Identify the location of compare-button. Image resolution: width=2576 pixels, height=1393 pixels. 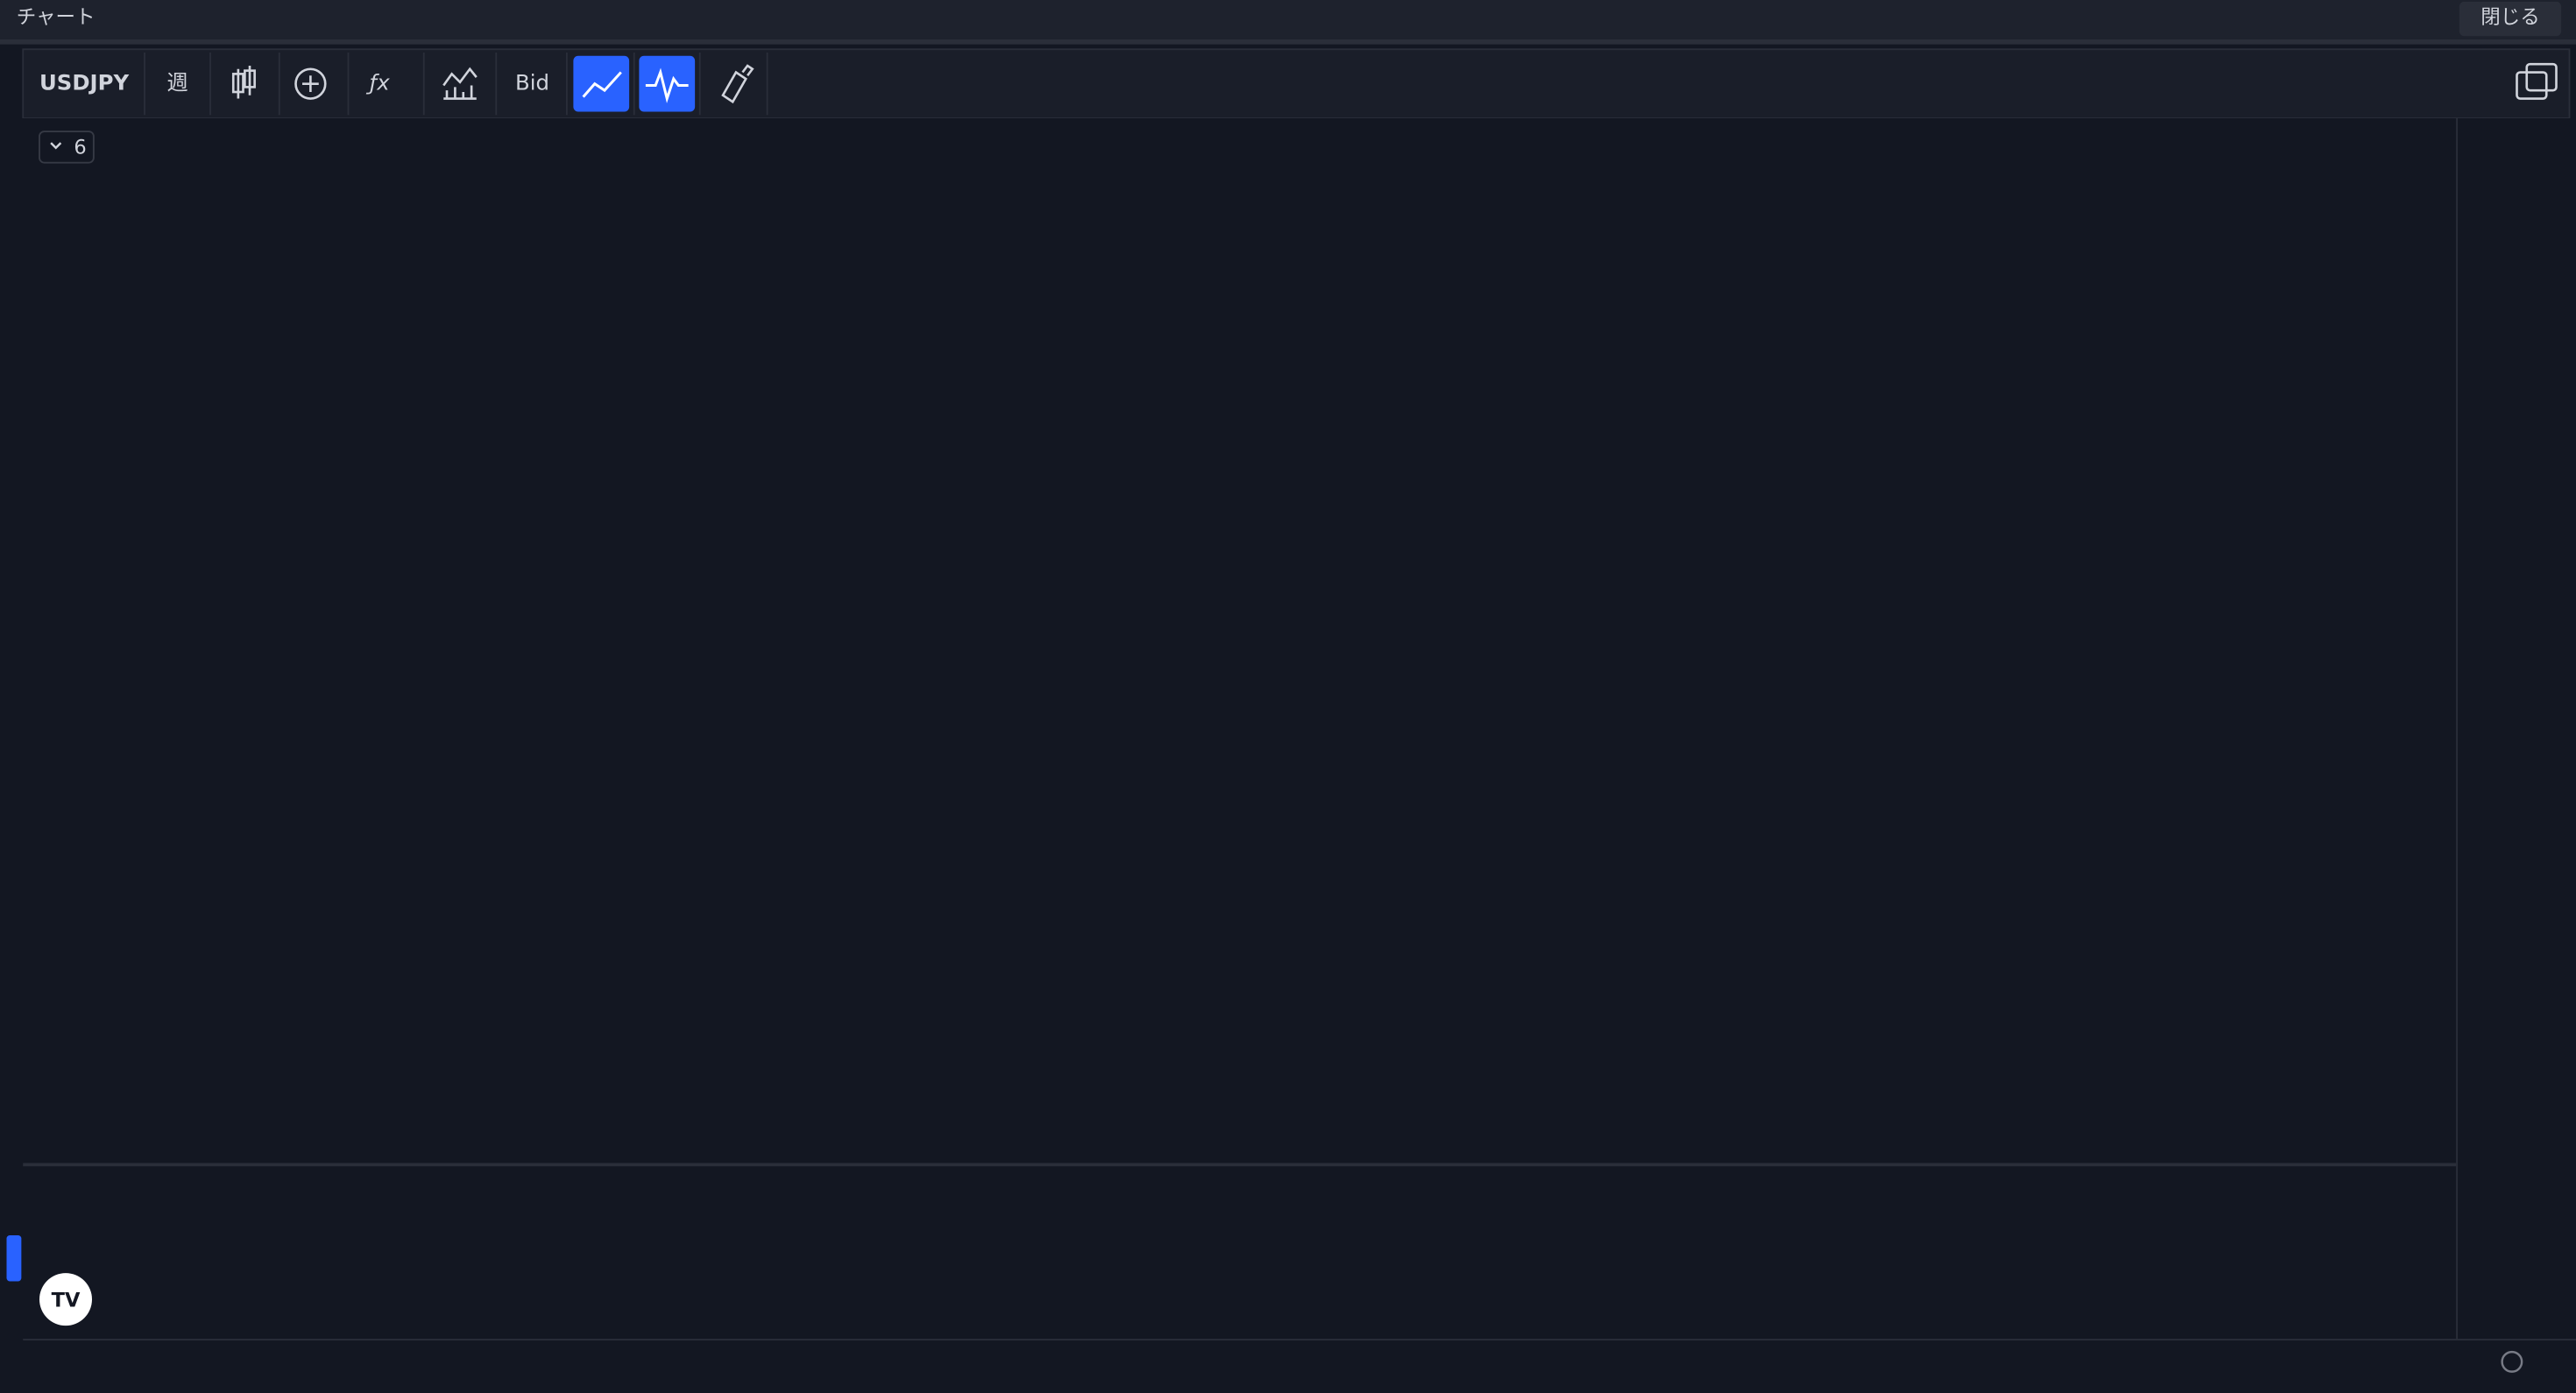
(310, 83).